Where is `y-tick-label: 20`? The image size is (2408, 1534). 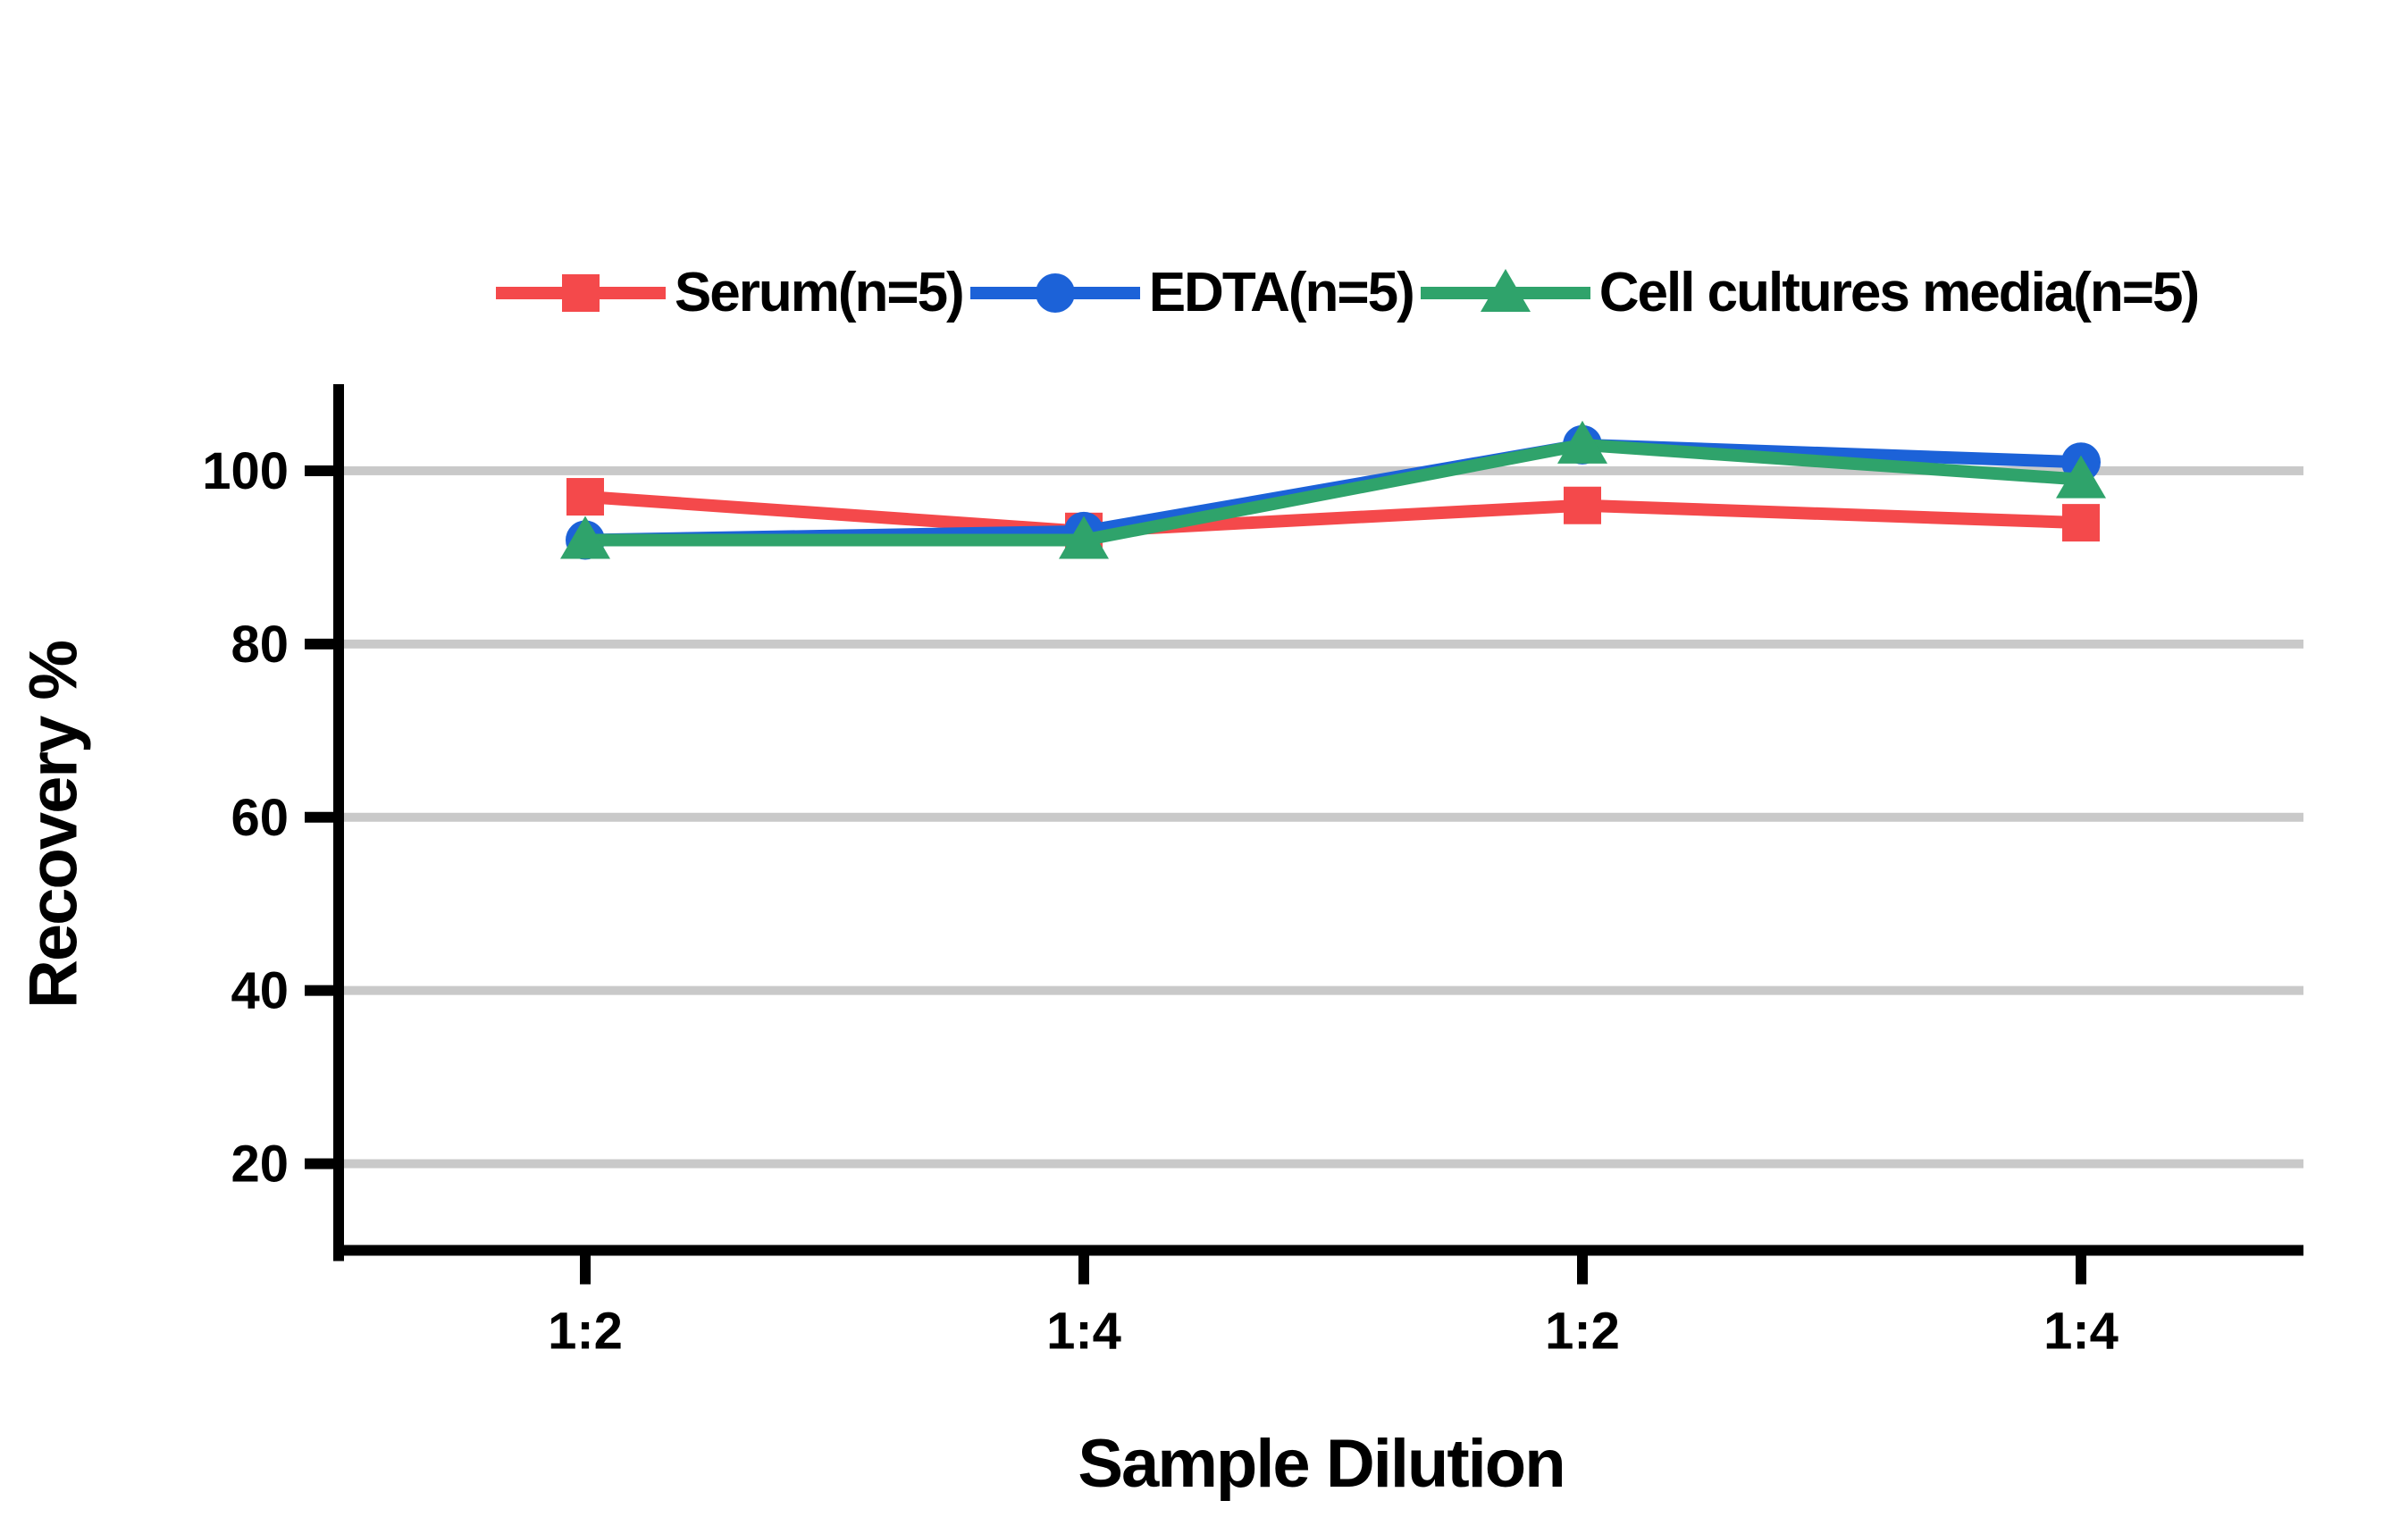 y-tick-label: 20 is located at coordinates (260, 1165).